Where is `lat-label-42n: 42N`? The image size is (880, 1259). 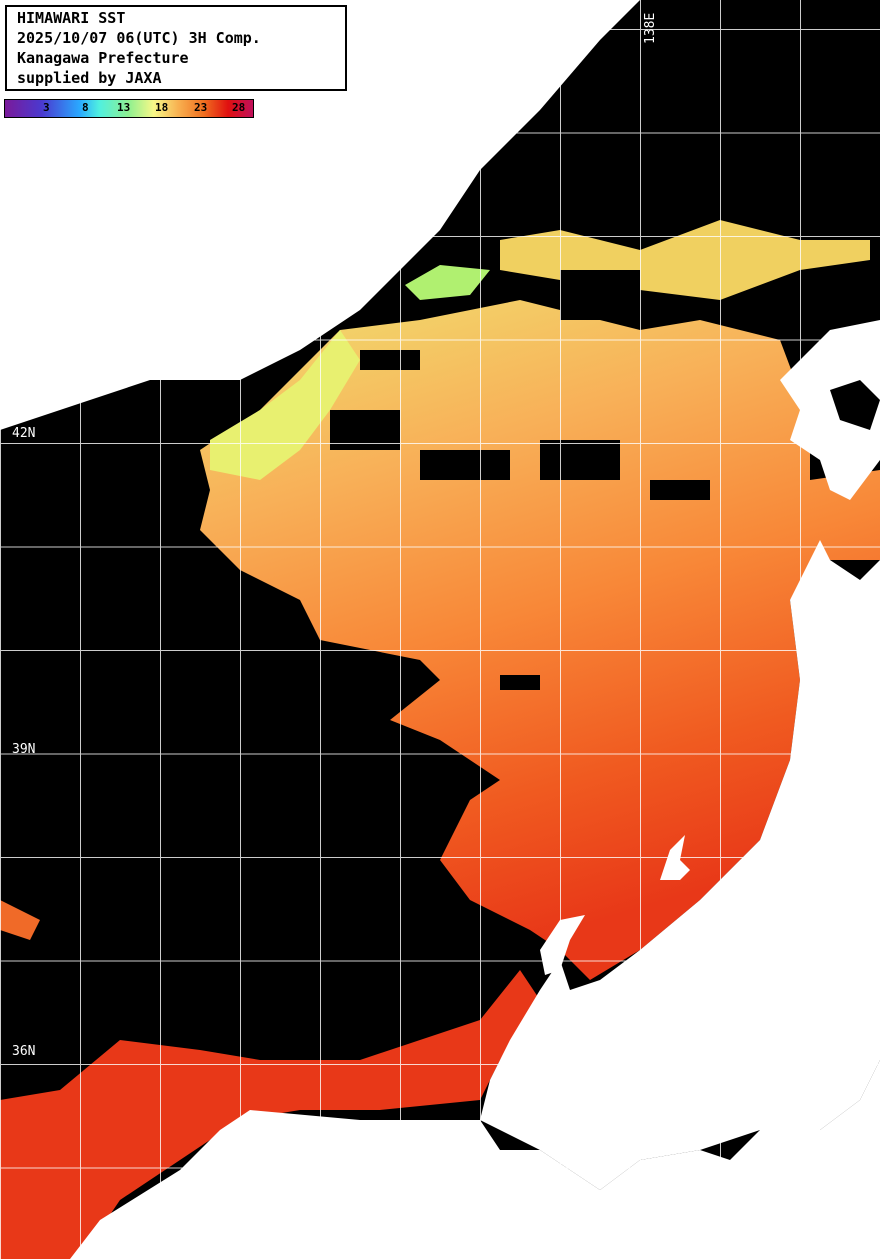 lat-label-42n: 42N is located at coordinates (24, 433).